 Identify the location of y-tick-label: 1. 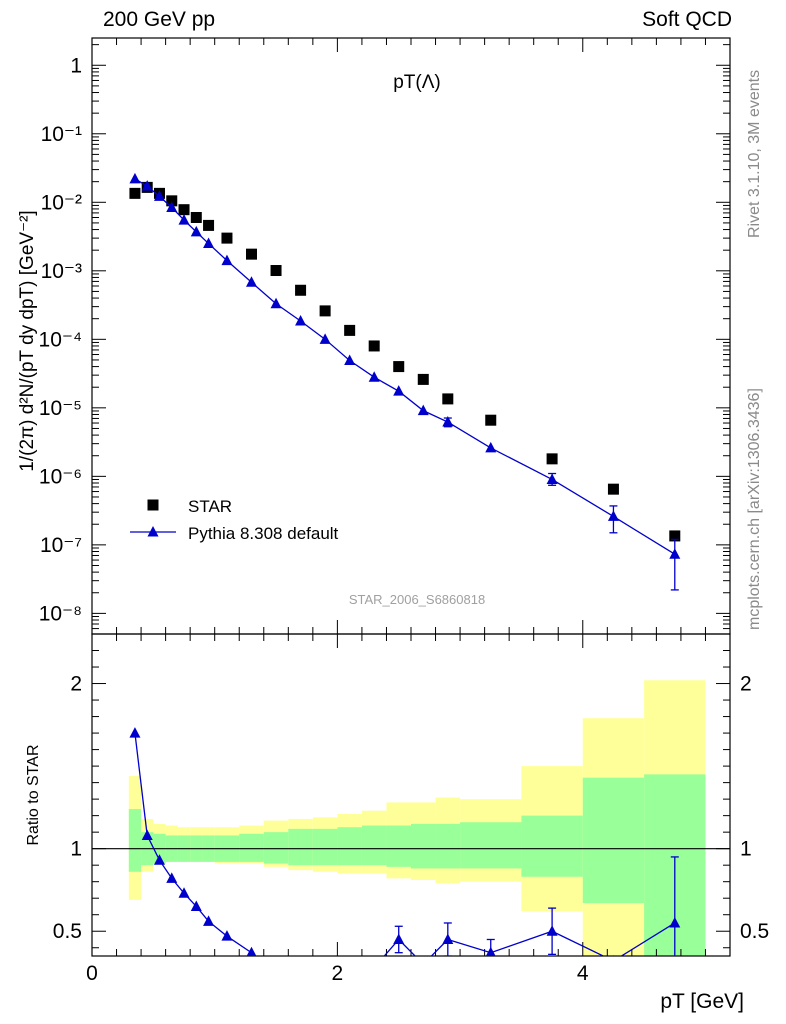
(76, 65).